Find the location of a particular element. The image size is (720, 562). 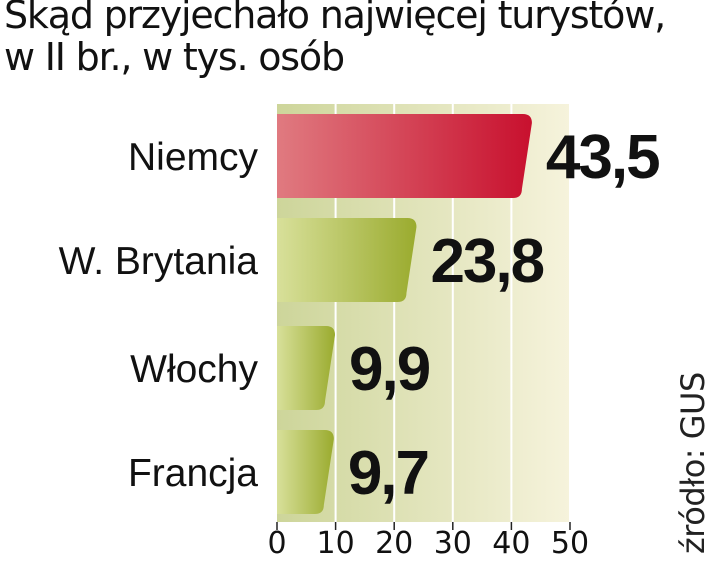

tick-label: 30 is located at coordinates (453, 543).